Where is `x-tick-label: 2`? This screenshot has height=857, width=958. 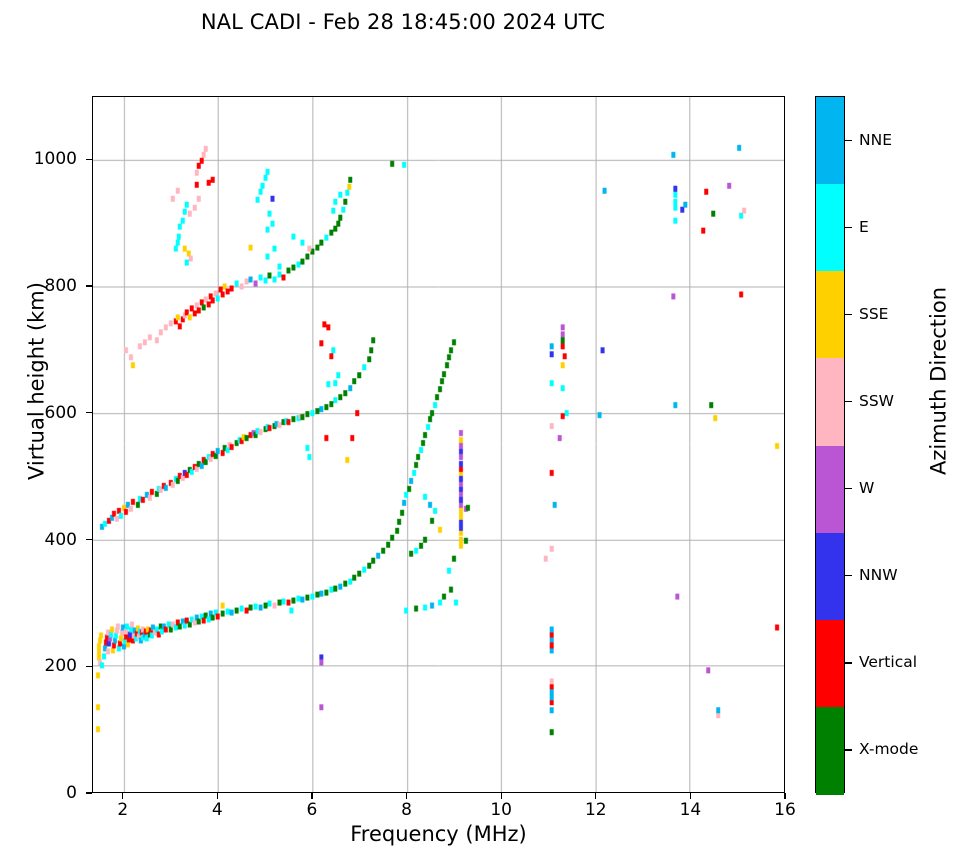 x-tick-label: 2 is located at coordinates (123, 810).